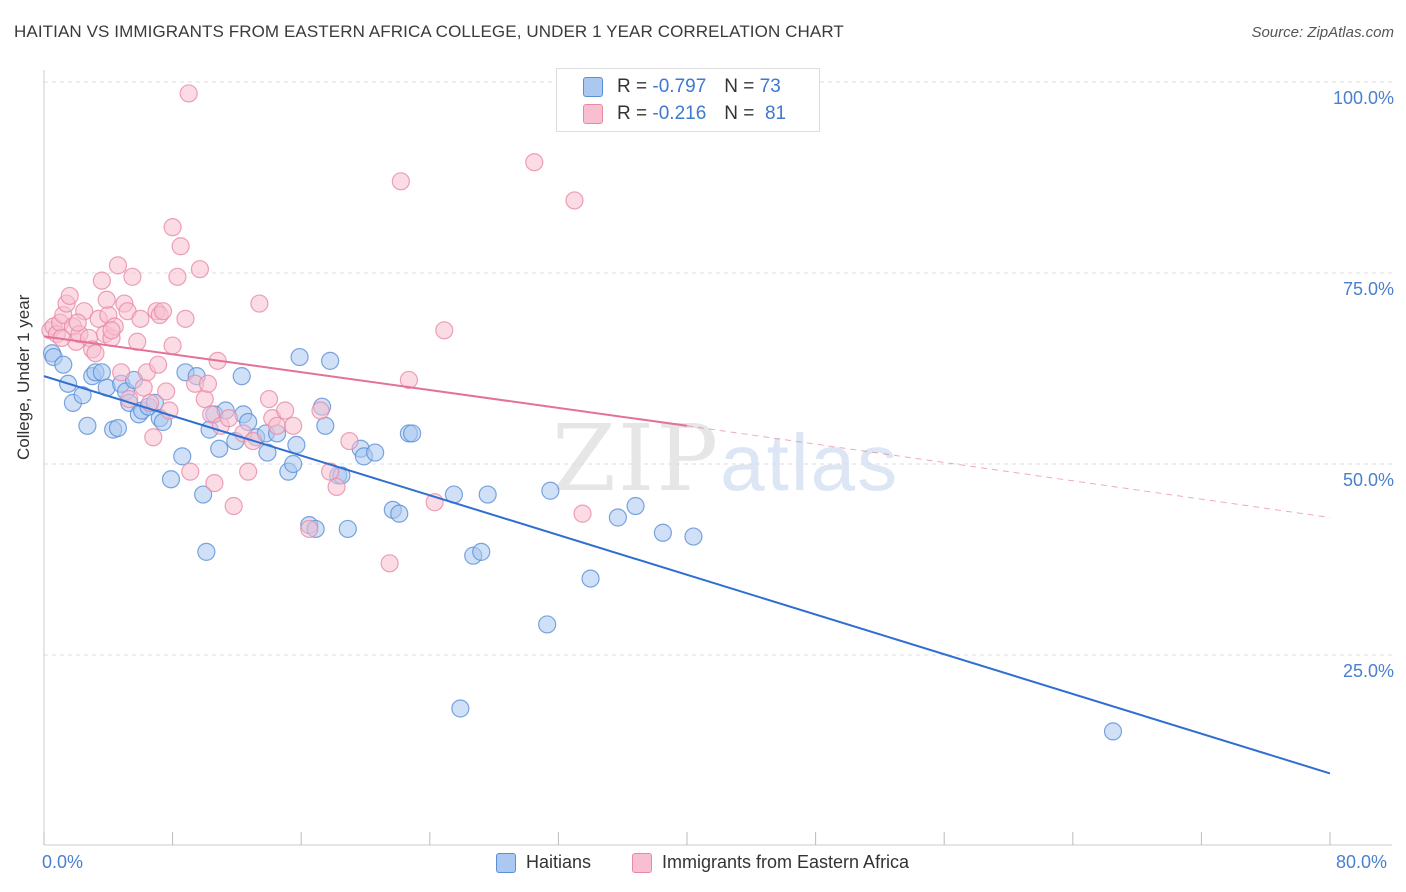  I want to click on legend-item-haitians: Haitians, so click(543, 862).